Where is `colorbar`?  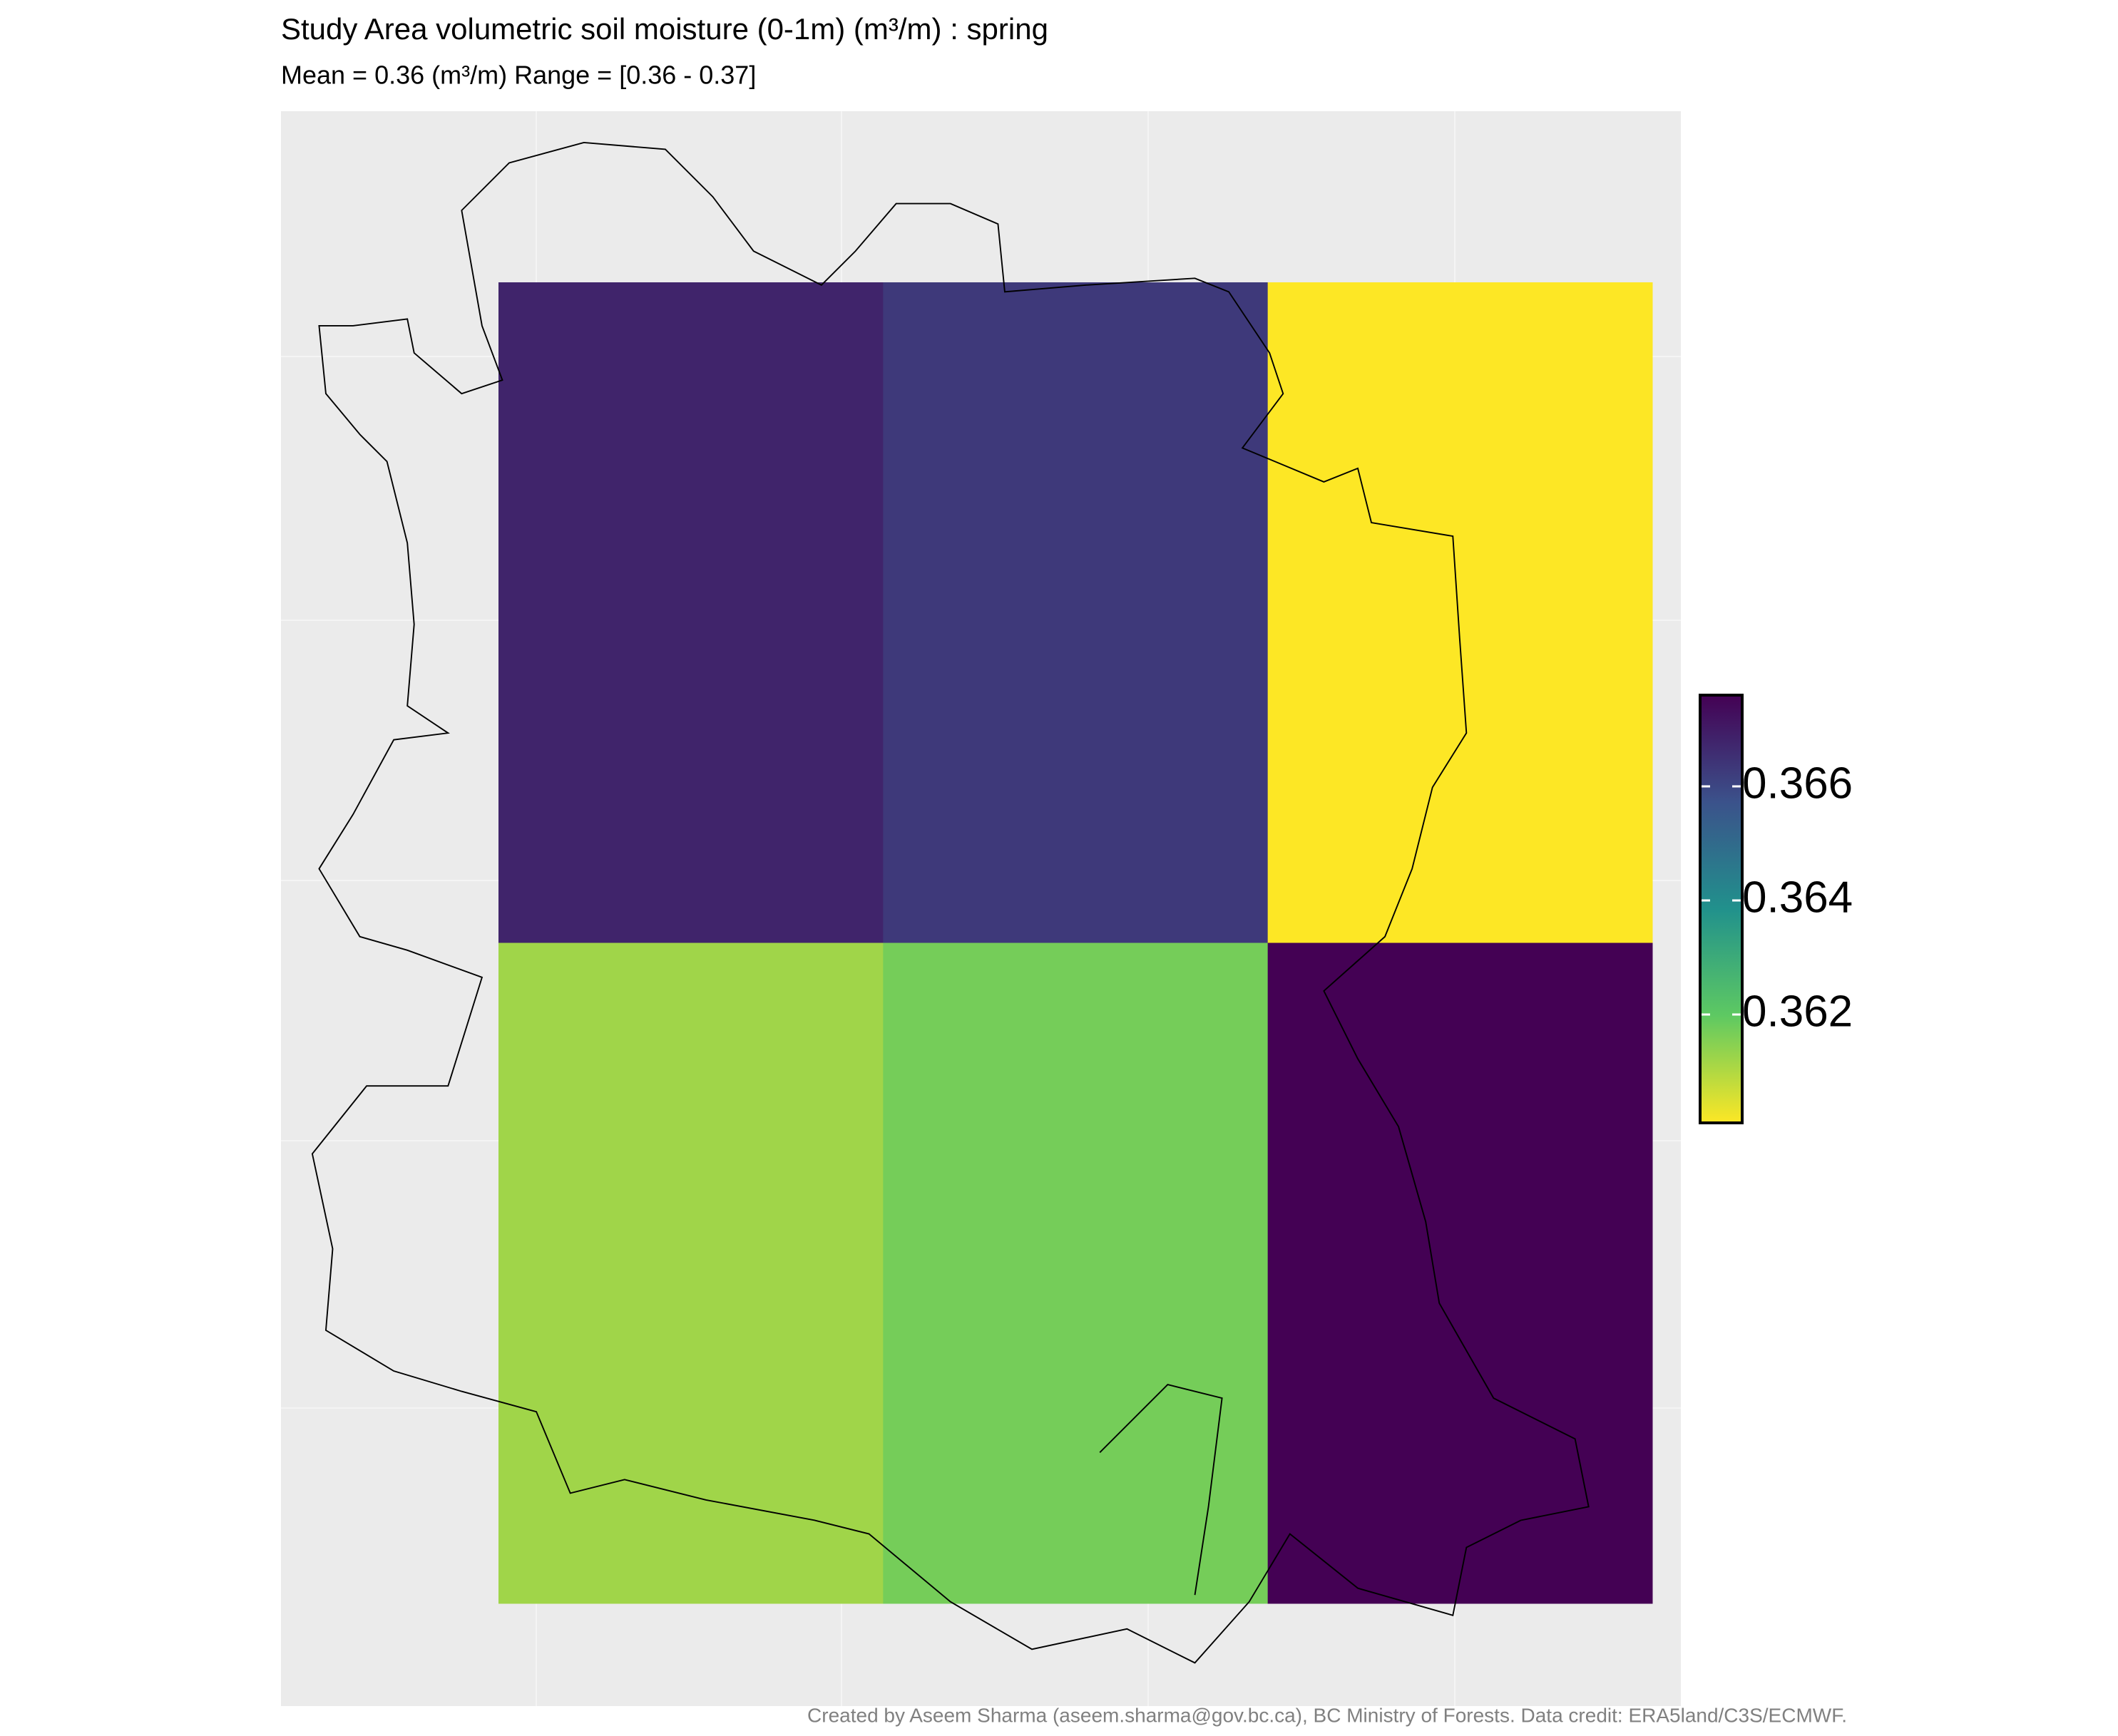 colorbar is located at coordinates (1721, 909).